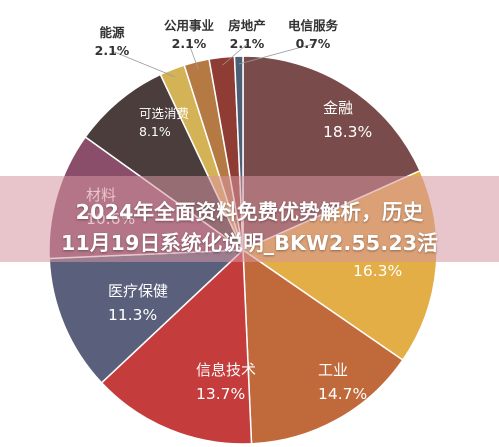  Describe the element at coordinates (313, 25) in the screenshot. I see `slice-name-label-10: 电信服务` at that location.